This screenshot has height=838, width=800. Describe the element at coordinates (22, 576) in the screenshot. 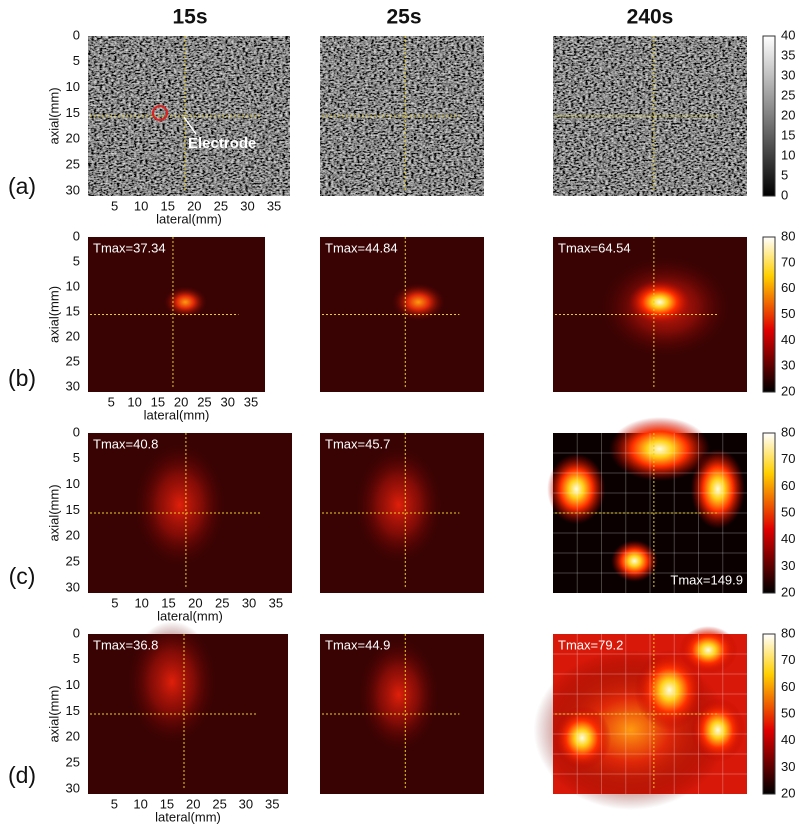

I see `row-label: (c)` at that location.